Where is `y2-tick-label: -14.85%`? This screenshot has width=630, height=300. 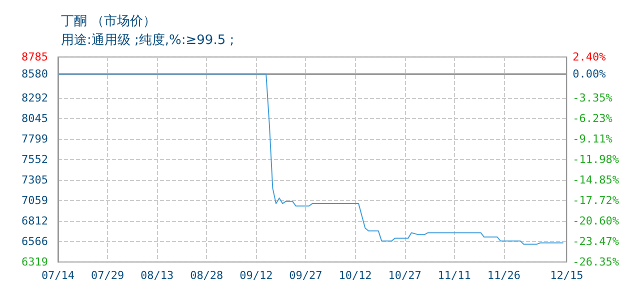 y2-tick-label: -14.85% is located at coordinates (596, 180).